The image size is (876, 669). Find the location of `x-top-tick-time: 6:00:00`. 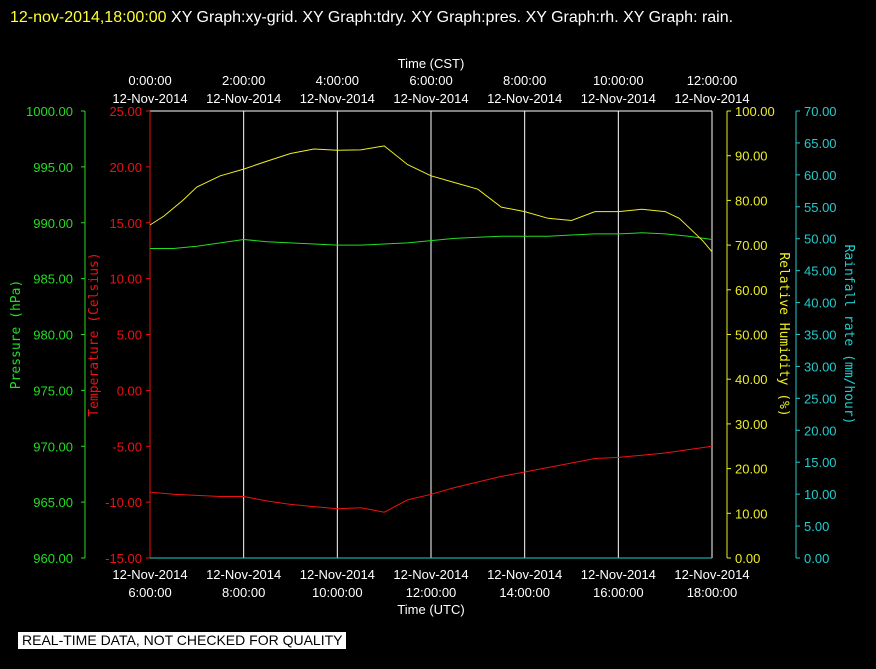

x-top-tick-time: 6:00:00 is located at coordinates (430, 80).